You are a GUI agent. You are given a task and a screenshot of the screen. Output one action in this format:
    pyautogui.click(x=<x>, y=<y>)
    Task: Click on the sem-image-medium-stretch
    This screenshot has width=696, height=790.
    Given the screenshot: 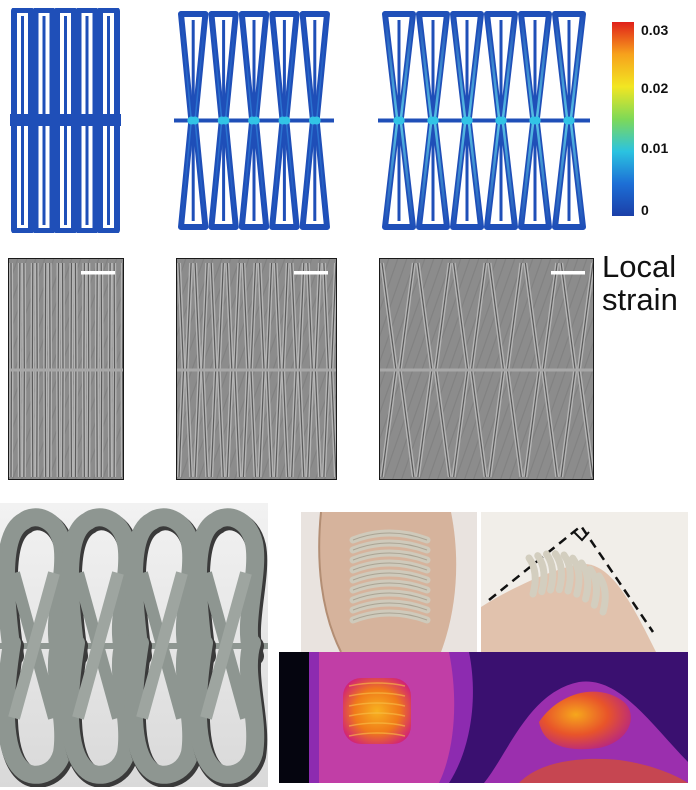 What is the action you would take?
    pyautogui.click(x=256, y=369)
    